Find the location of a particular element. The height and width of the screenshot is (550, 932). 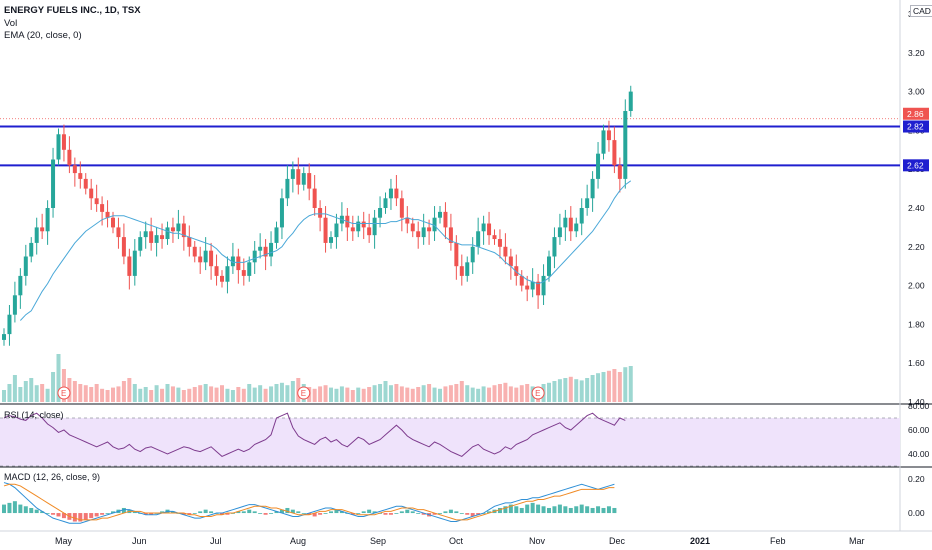

macd-tick-label: 0.00 is located at coordinates (916, 513).